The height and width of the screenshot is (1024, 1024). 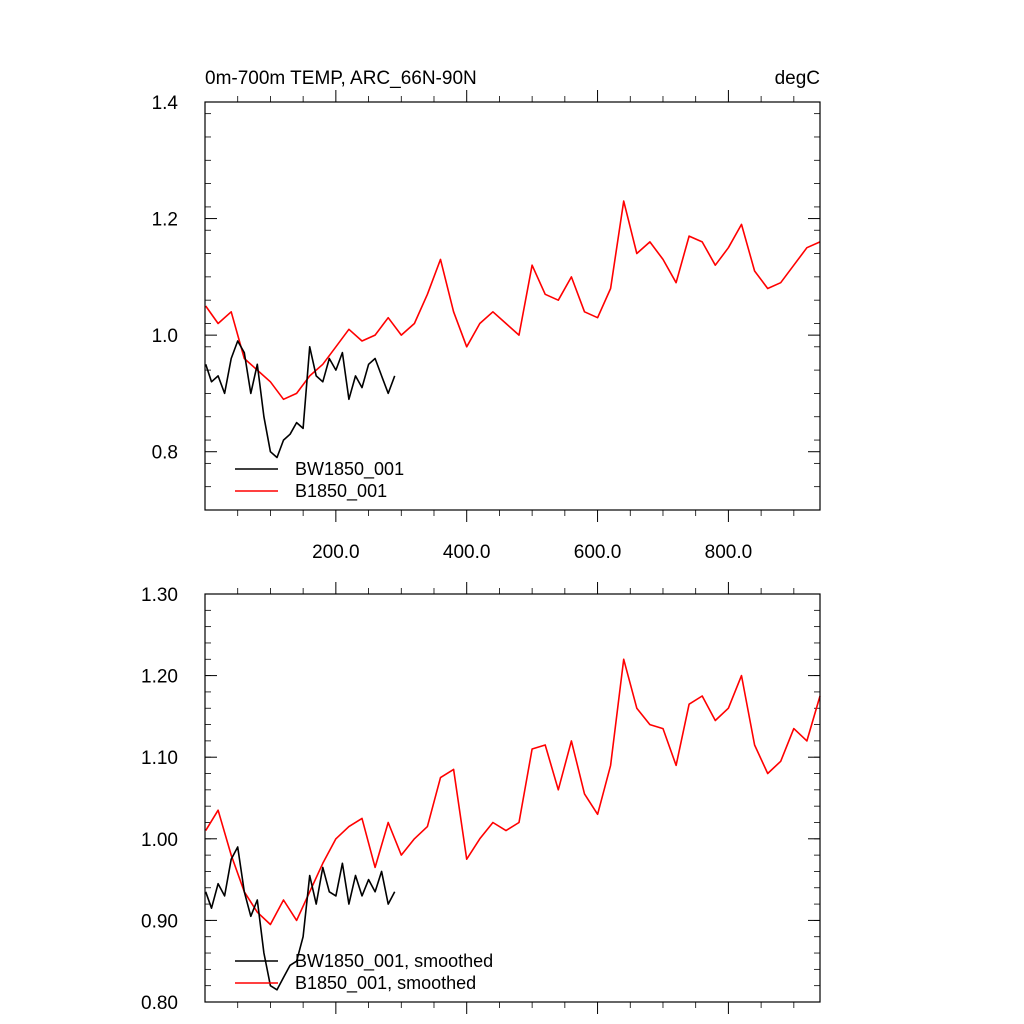 I want to click on y-tick-label: 1.2, so click(x=165, y=220).